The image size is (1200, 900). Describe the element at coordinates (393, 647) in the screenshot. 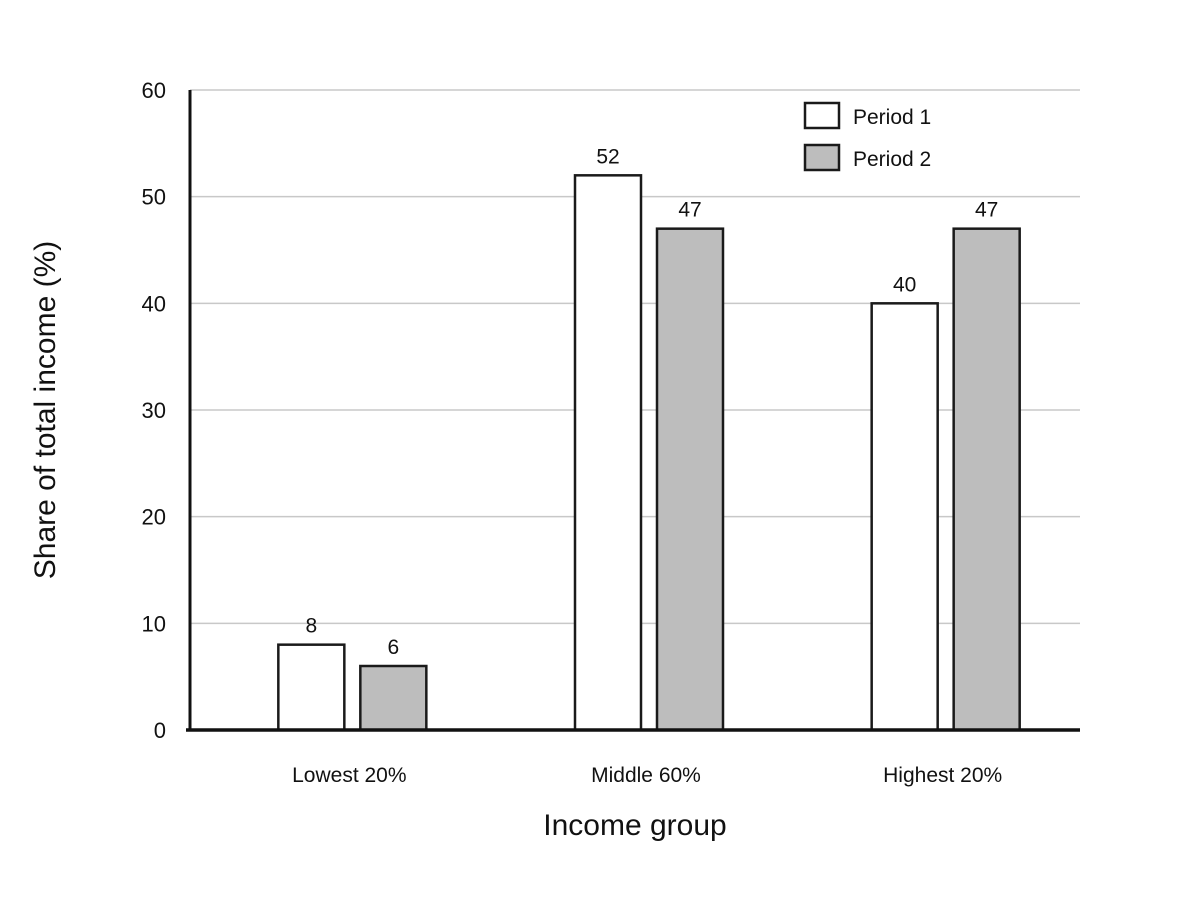

I see `data-label: 6` at that location.